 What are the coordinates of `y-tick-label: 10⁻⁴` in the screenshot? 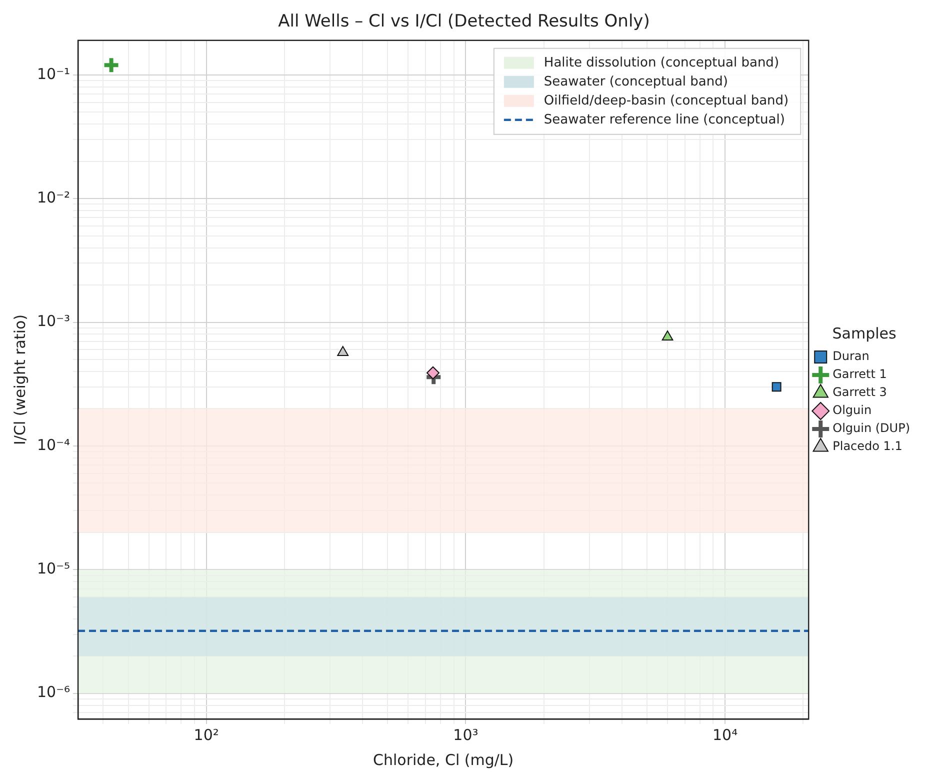 It's located at (53, 445).